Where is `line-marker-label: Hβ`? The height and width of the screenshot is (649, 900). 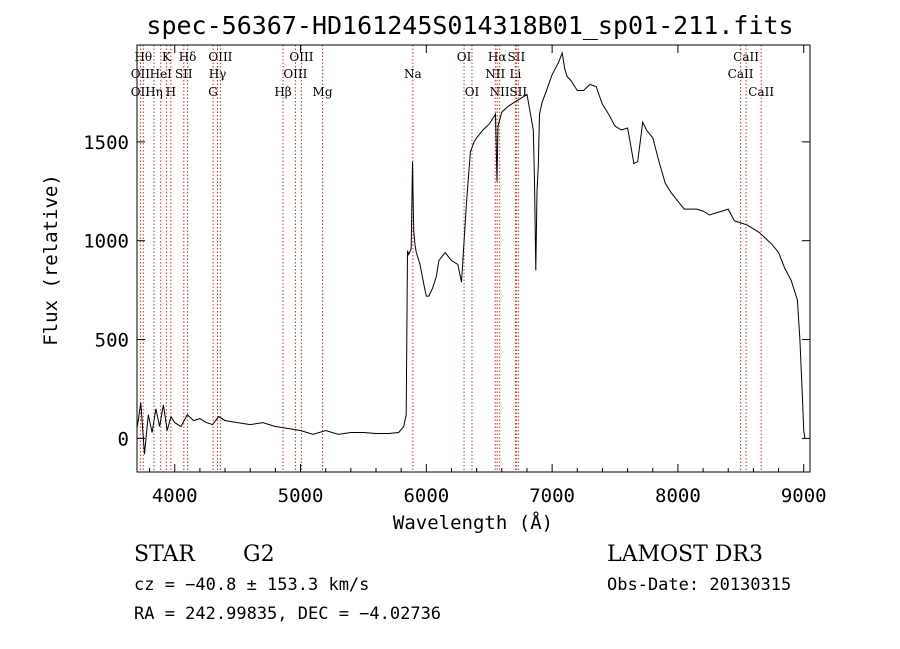 line-marker-label: Hβ is located at coordinates (282, 92).